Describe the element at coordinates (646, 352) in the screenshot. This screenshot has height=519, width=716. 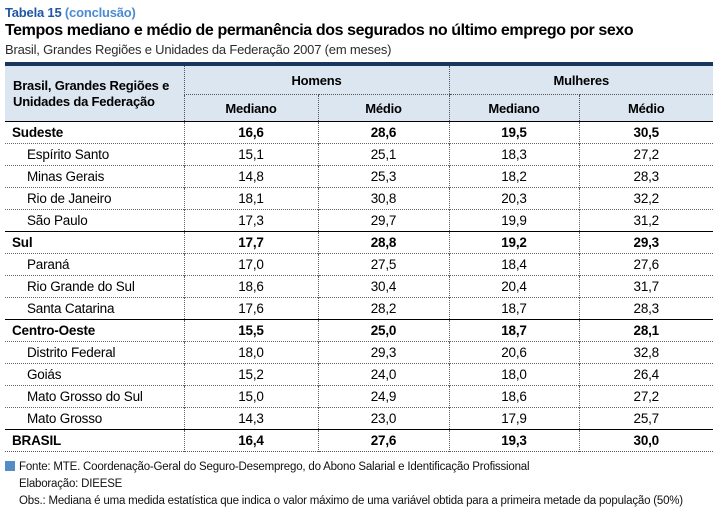
I see `value-cell: 32,8` at that location.